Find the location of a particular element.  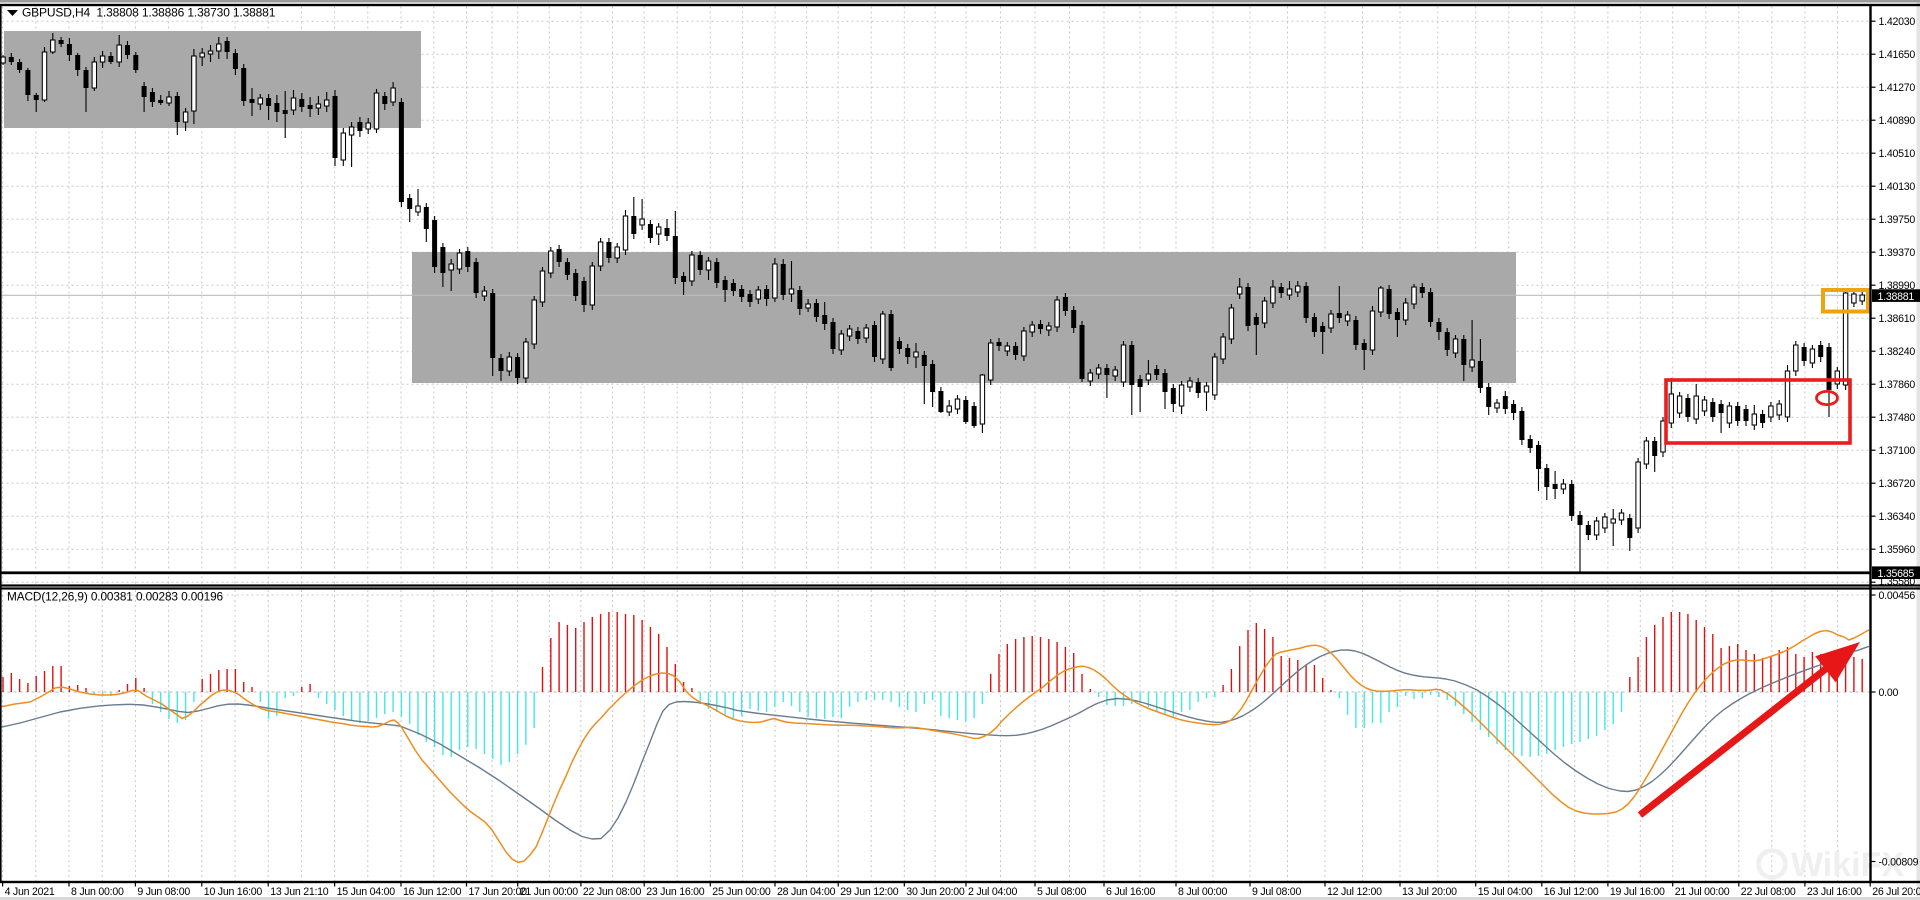

svg-text: 23 Jun 16:00 is located at coordinates (675, 892).